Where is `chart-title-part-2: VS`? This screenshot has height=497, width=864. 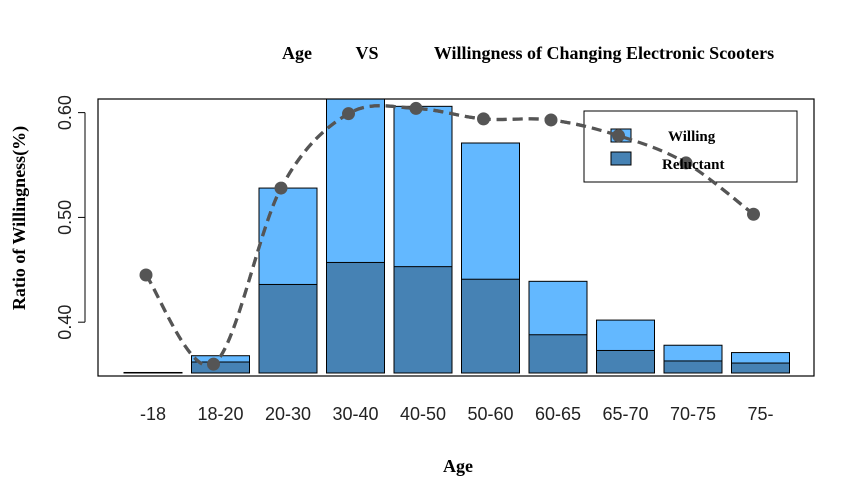
chart-title-part-2: VS is located at coordinates (366, 53).